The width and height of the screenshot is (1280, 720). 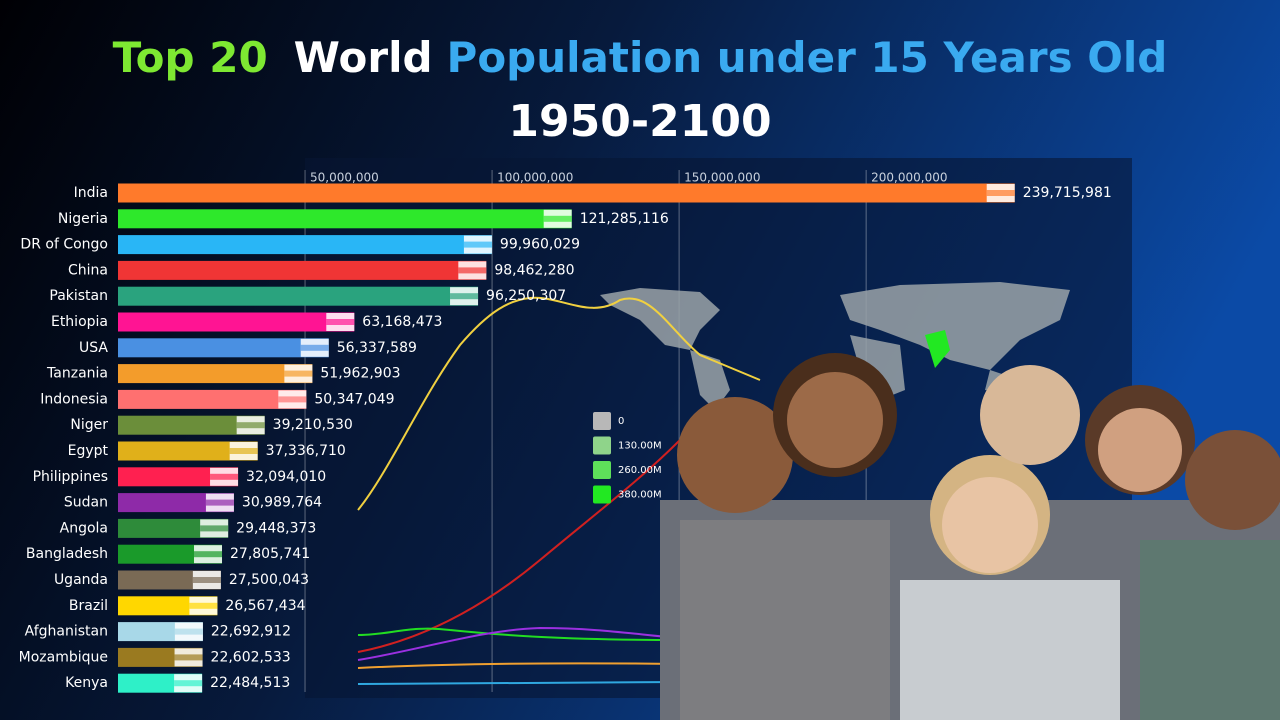 What do you see at coordinates (640, 470) in the screenshot?
I see `legend-label: 260.00M` at bounding box center [640, 470].